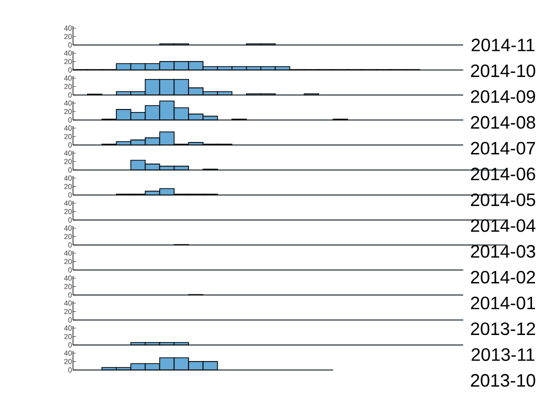 This screenshot has width=560, height=420. I want to click on text: 2014-01, so click(503, 303).